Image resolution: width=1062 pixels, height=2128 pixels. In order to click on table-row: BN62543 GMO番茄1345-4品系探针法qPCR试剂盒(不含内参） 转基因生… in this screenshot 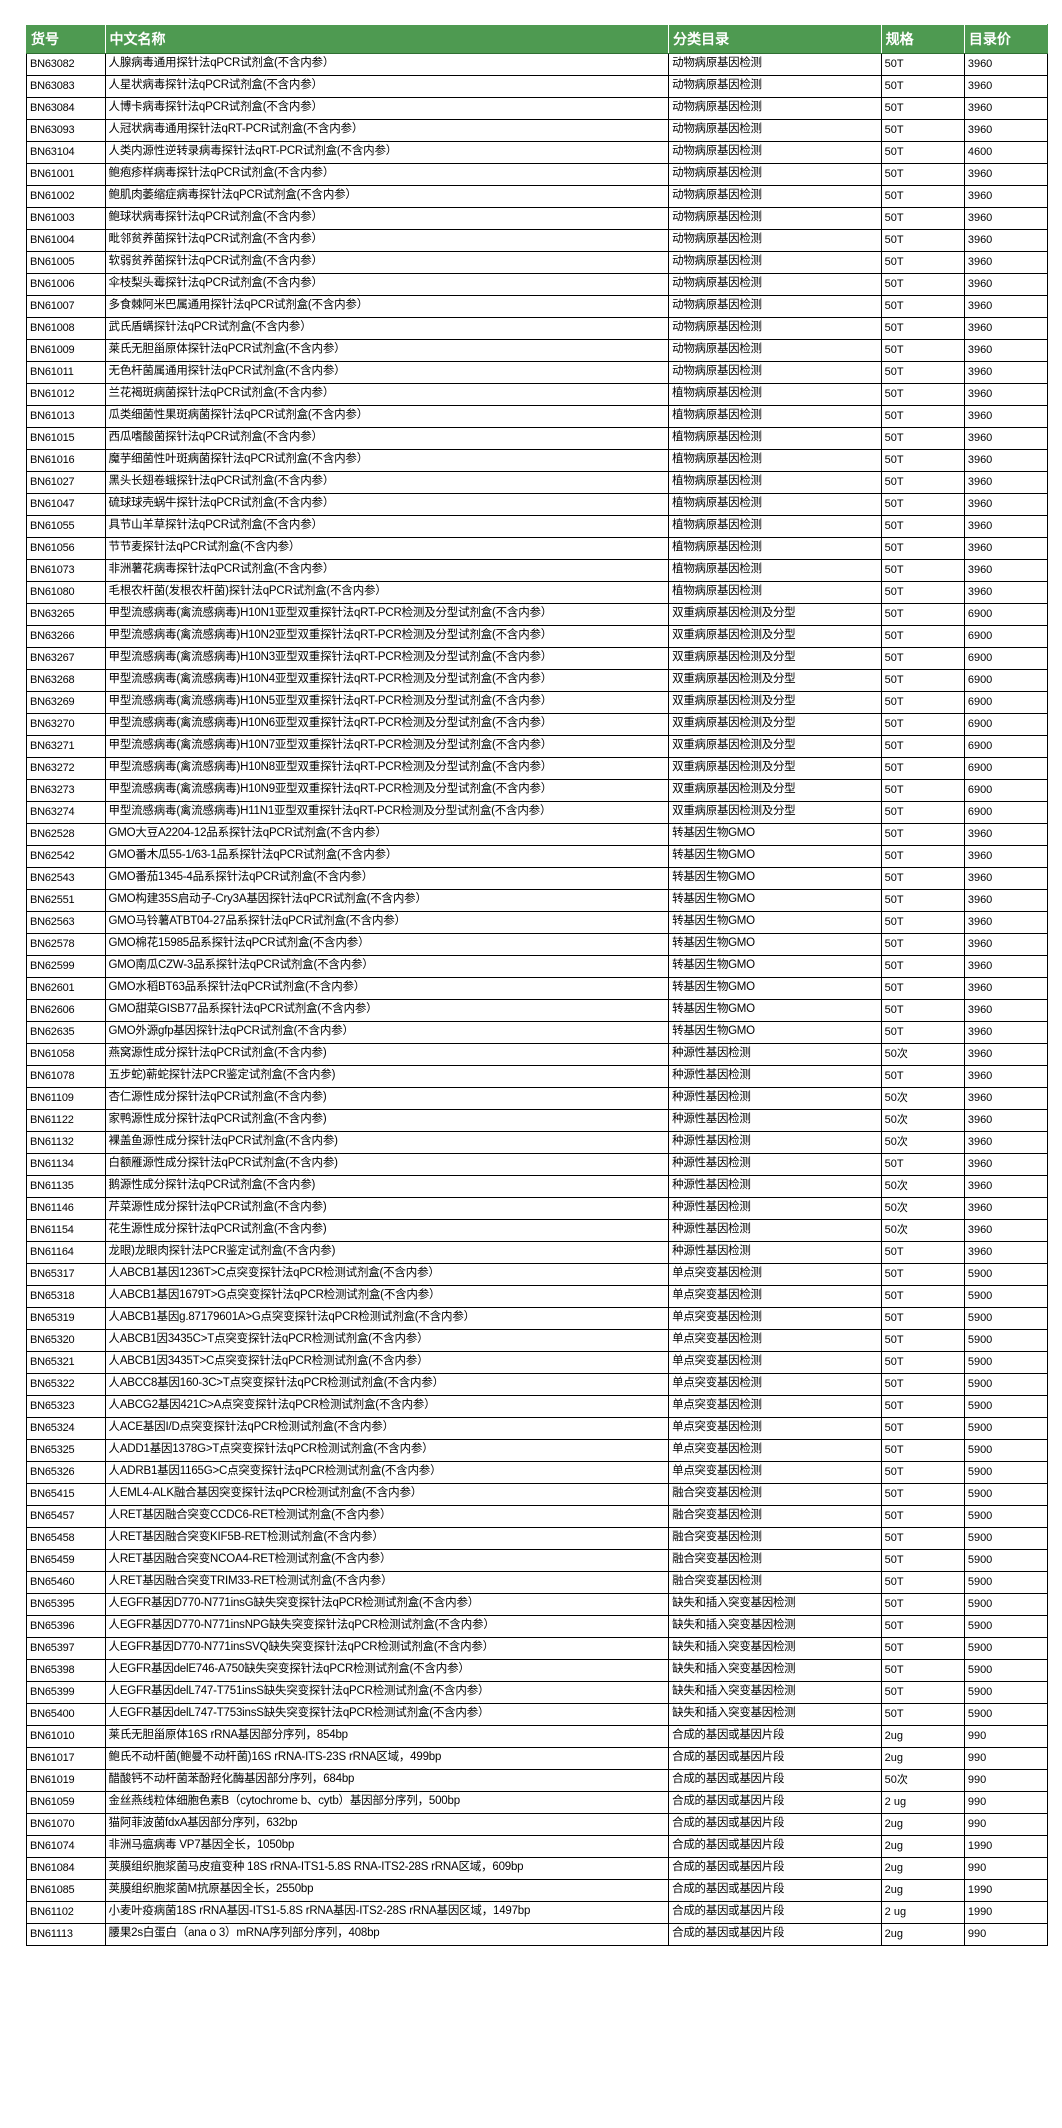, I will do `click(537, 878)`.